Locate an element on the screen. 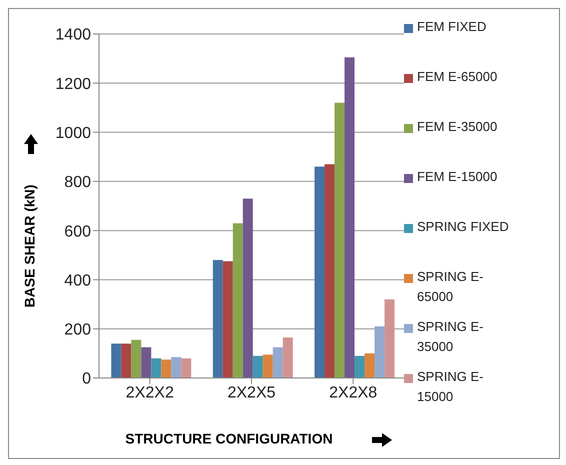  y-tick-label: 800 is located at coordinates (78, 183).